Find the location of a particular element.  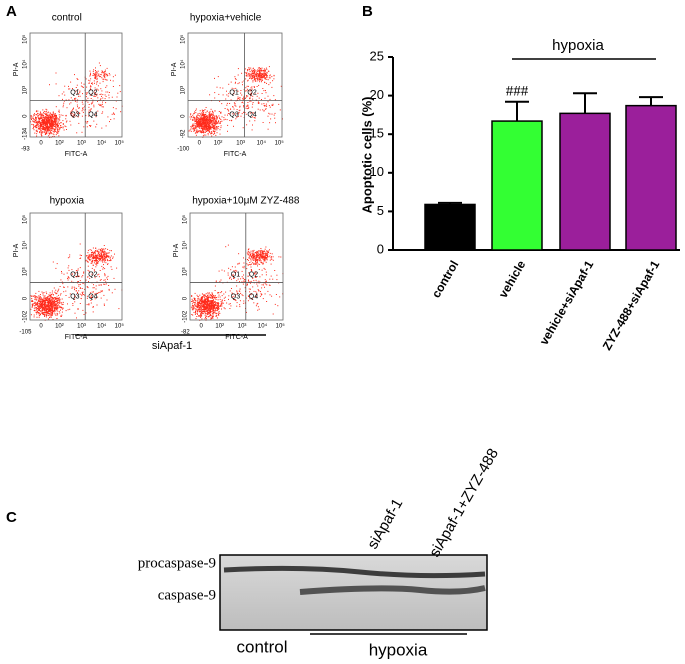

y-tick-label: 25 is located at coordinates (377, 55).